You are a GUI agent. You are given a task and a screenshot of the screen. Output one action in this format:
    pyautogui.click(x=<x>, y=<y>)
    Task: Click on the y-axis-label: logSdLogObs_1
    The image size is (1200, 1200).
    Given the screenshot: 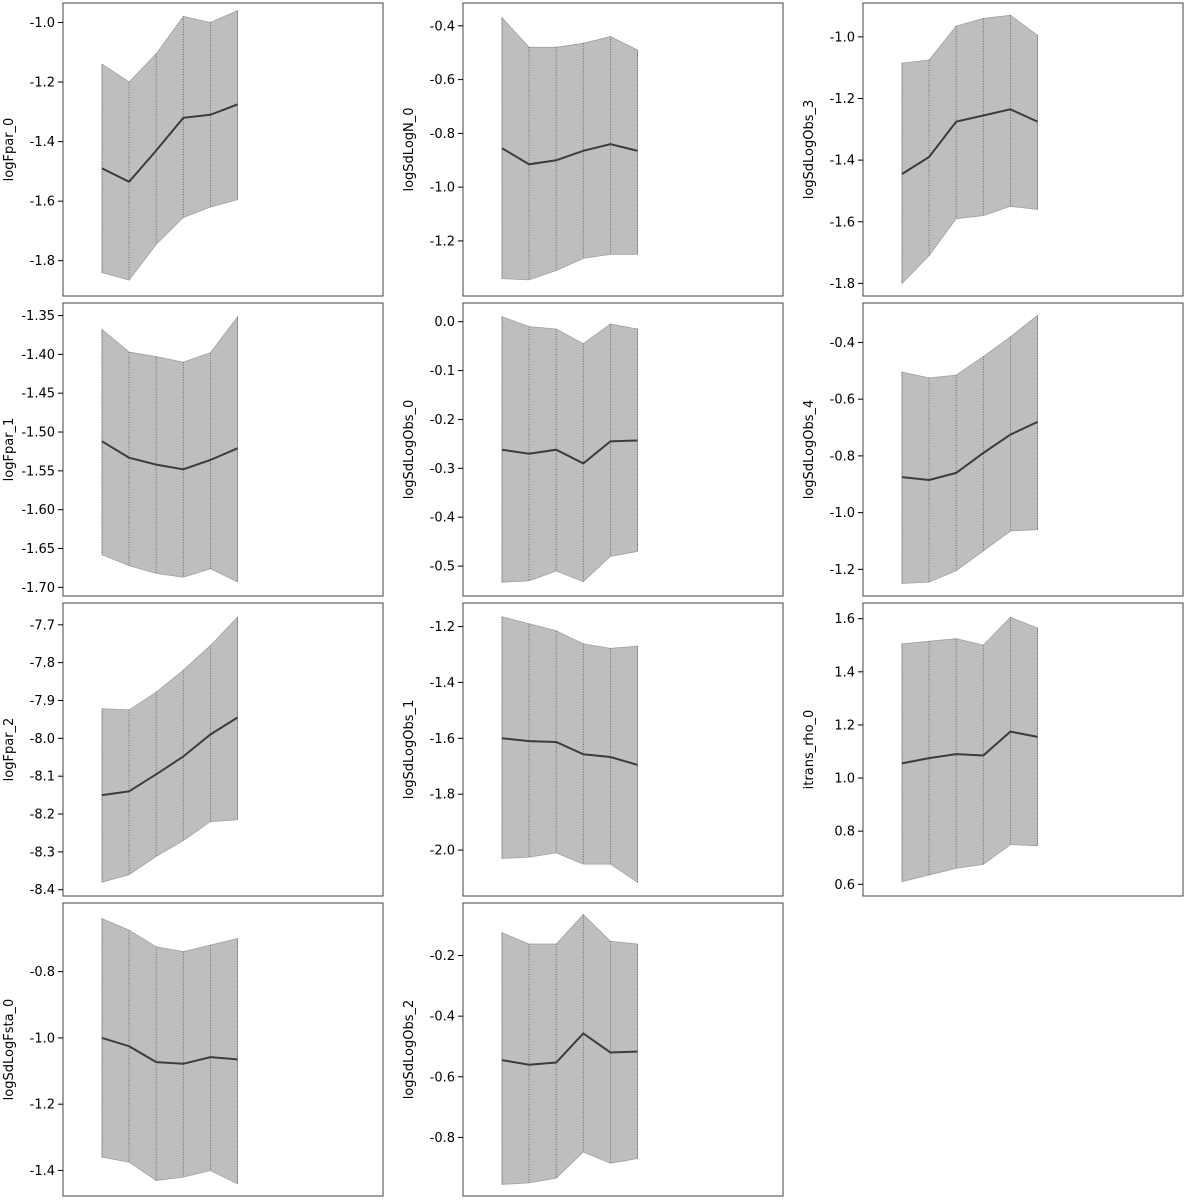 What is the action you would take?
    pyautogui.click(x=409, y=750)
    